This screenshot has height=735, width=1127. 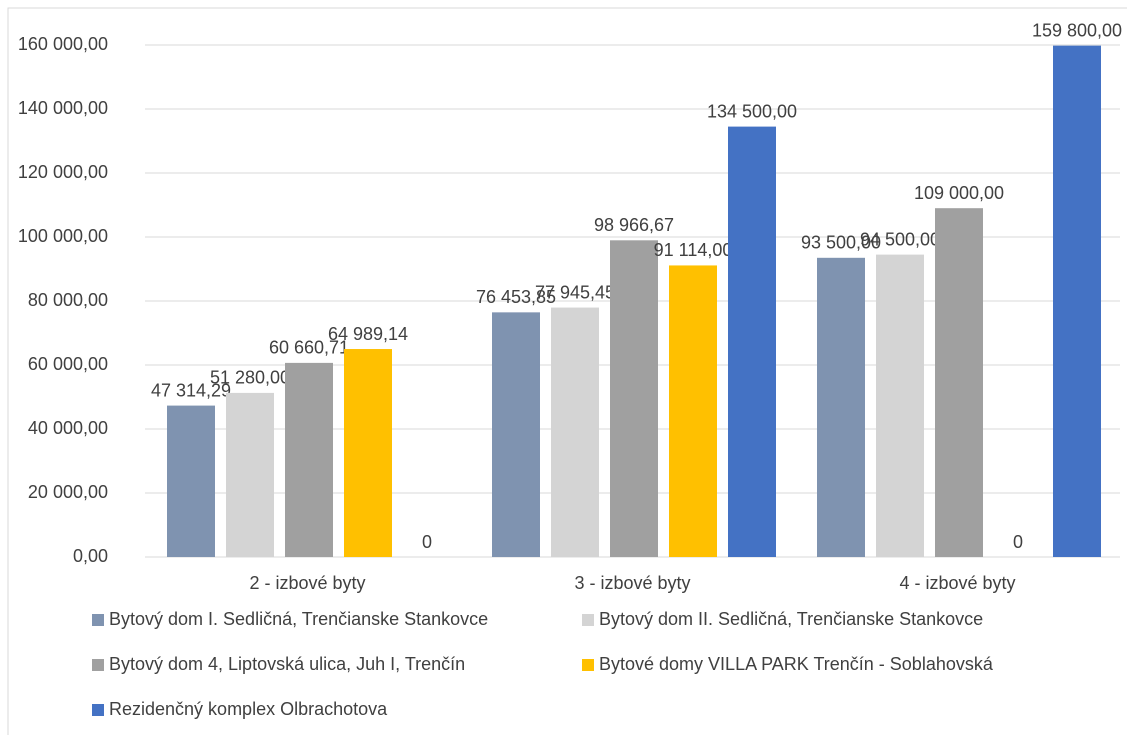 What do you see at coordinates (63, 172) in the screenshot?
I see `y-tick-label: 120 000,00` at bounding box center [63, 172].